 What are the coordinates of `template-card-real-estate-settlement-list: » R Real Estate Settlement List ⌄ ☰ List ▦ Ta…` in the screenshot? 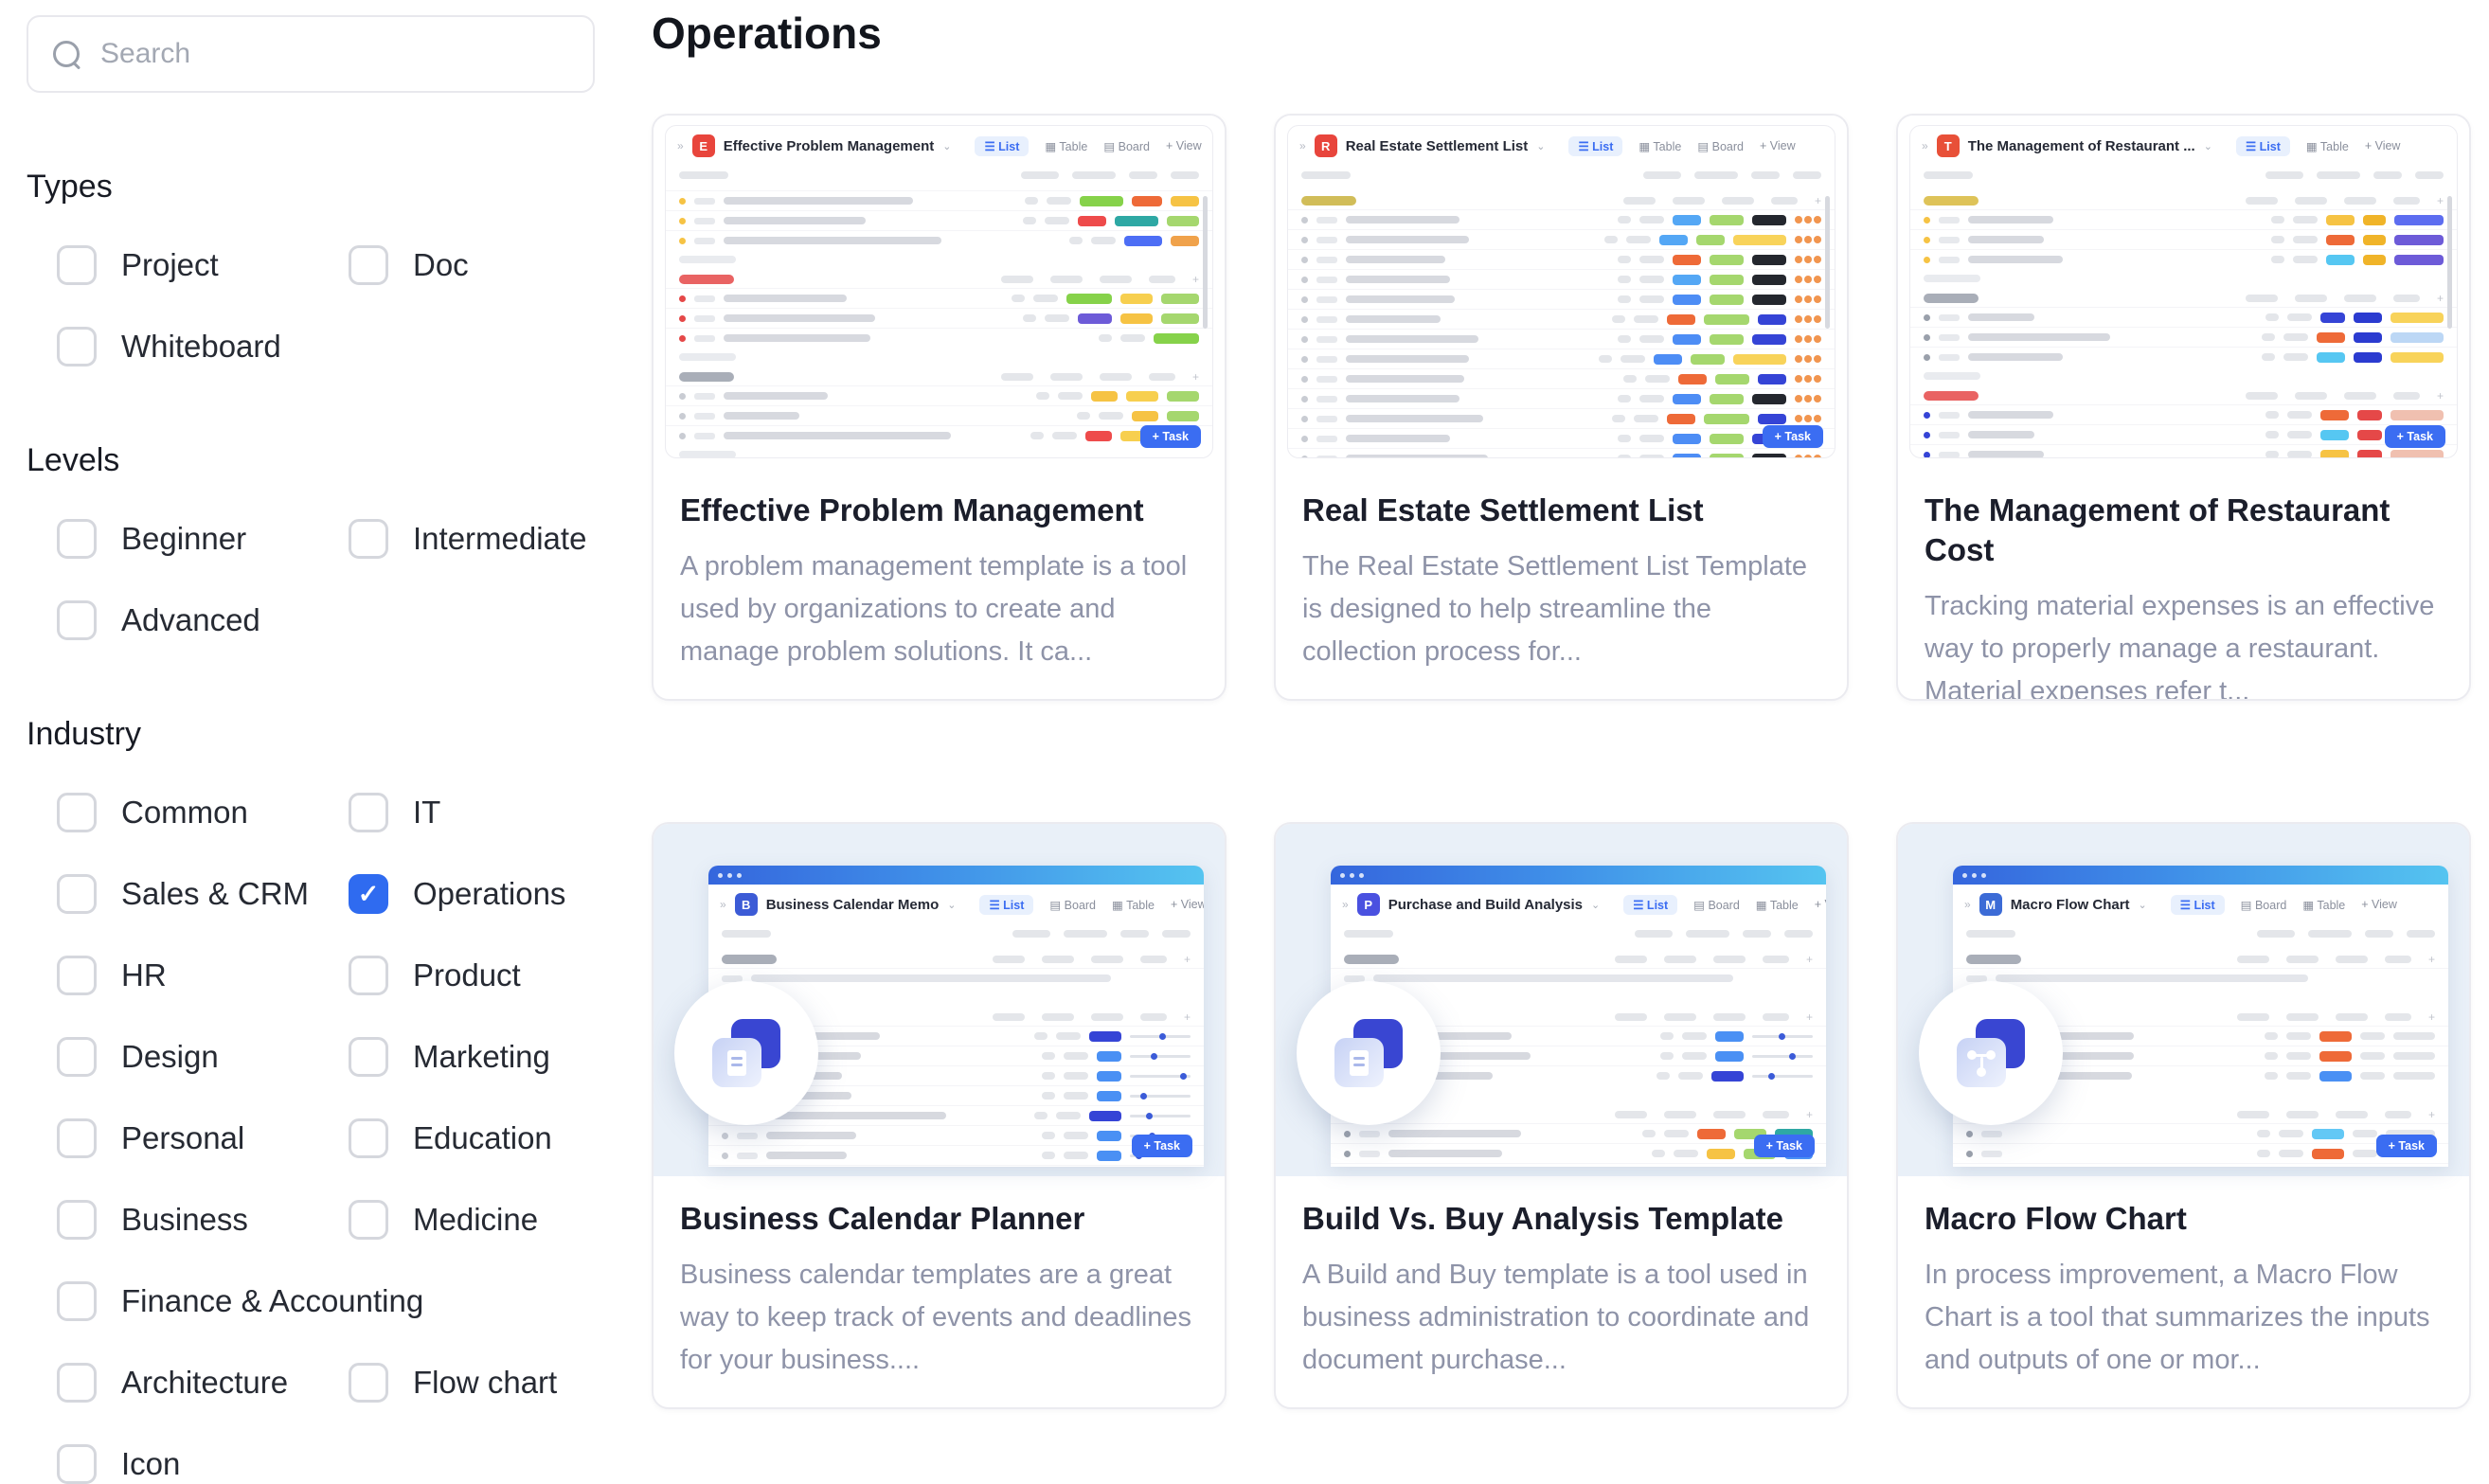 It's located at (1561, 407).